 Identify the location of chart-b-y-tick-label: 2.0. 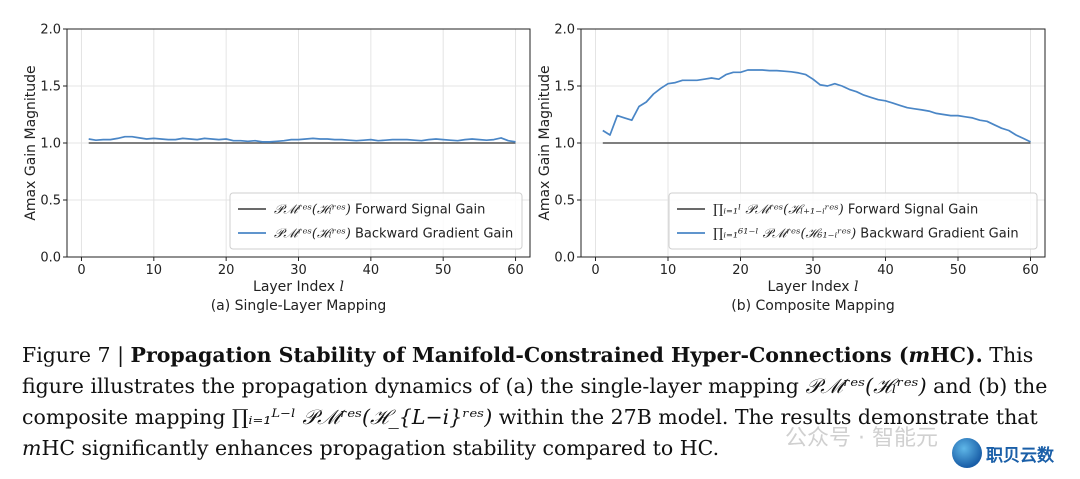
(564, 30).